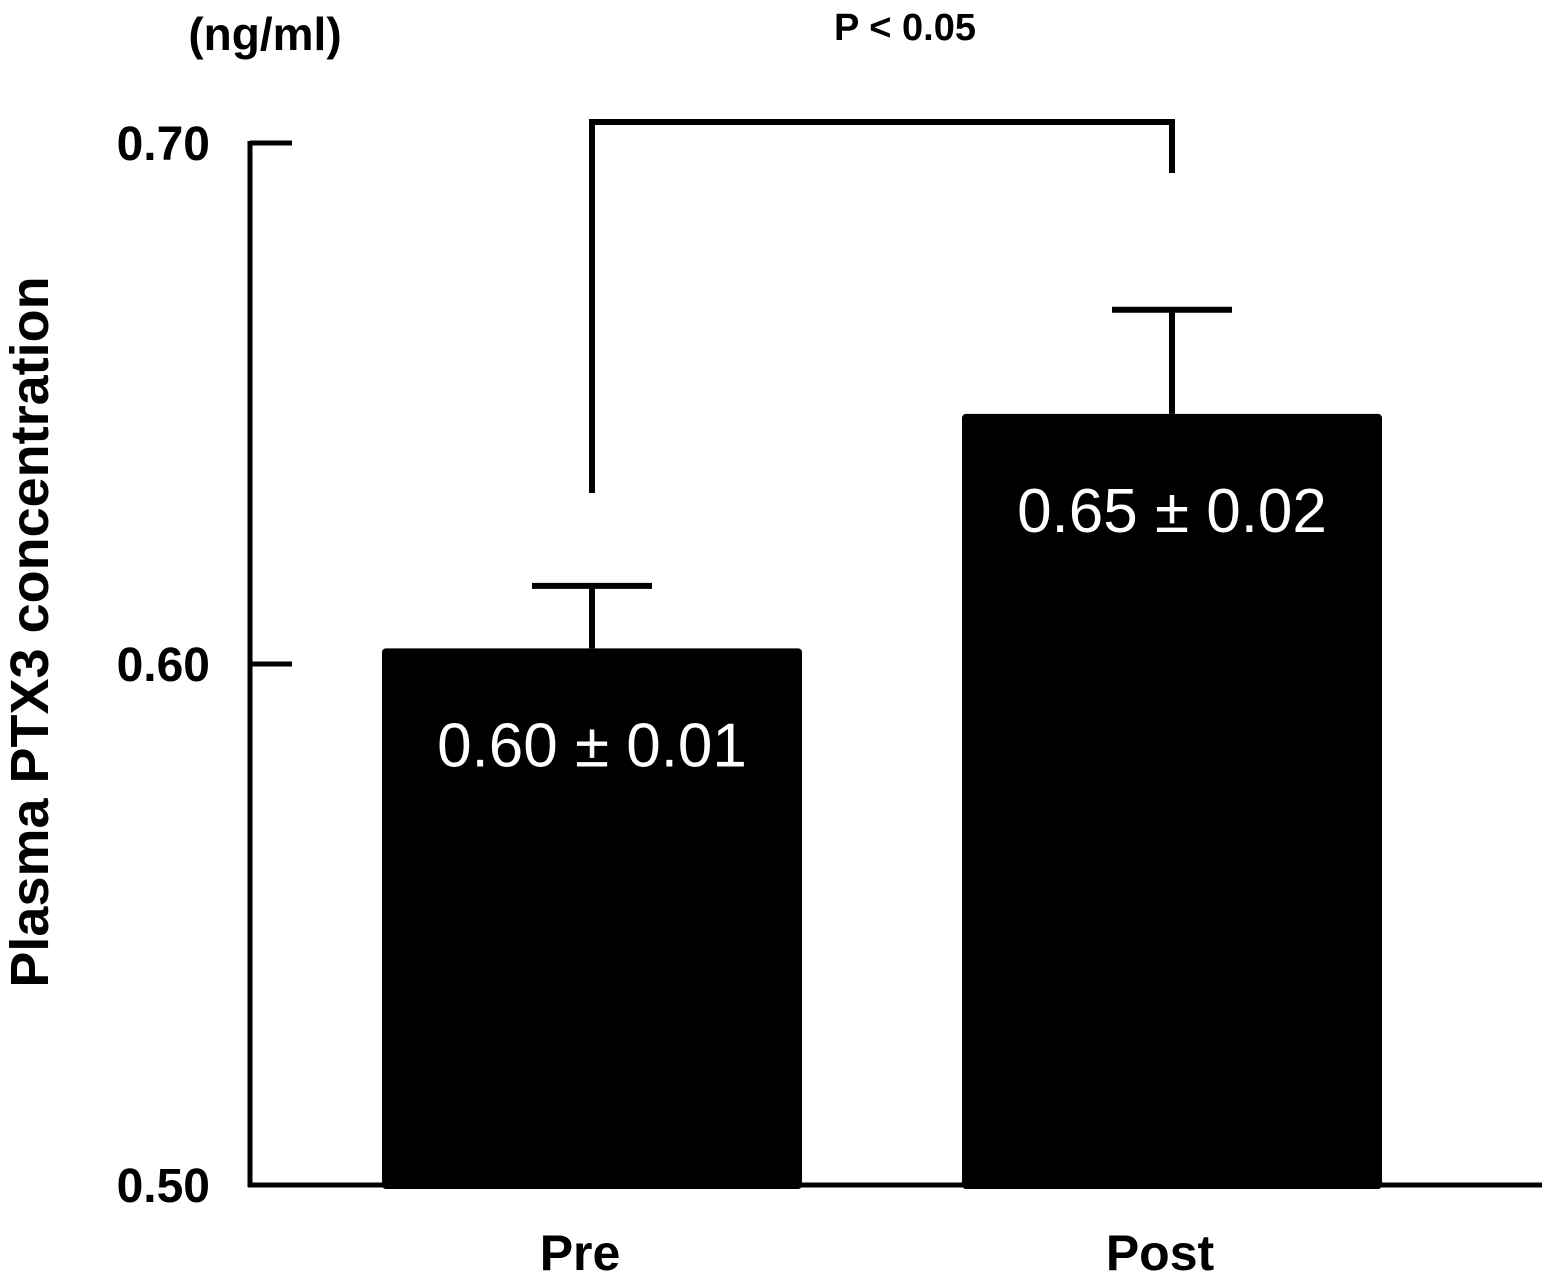 This screenshot has width=1548, height=1285. I want to click on y-tick-label: 0.50, so click(163, 1186).